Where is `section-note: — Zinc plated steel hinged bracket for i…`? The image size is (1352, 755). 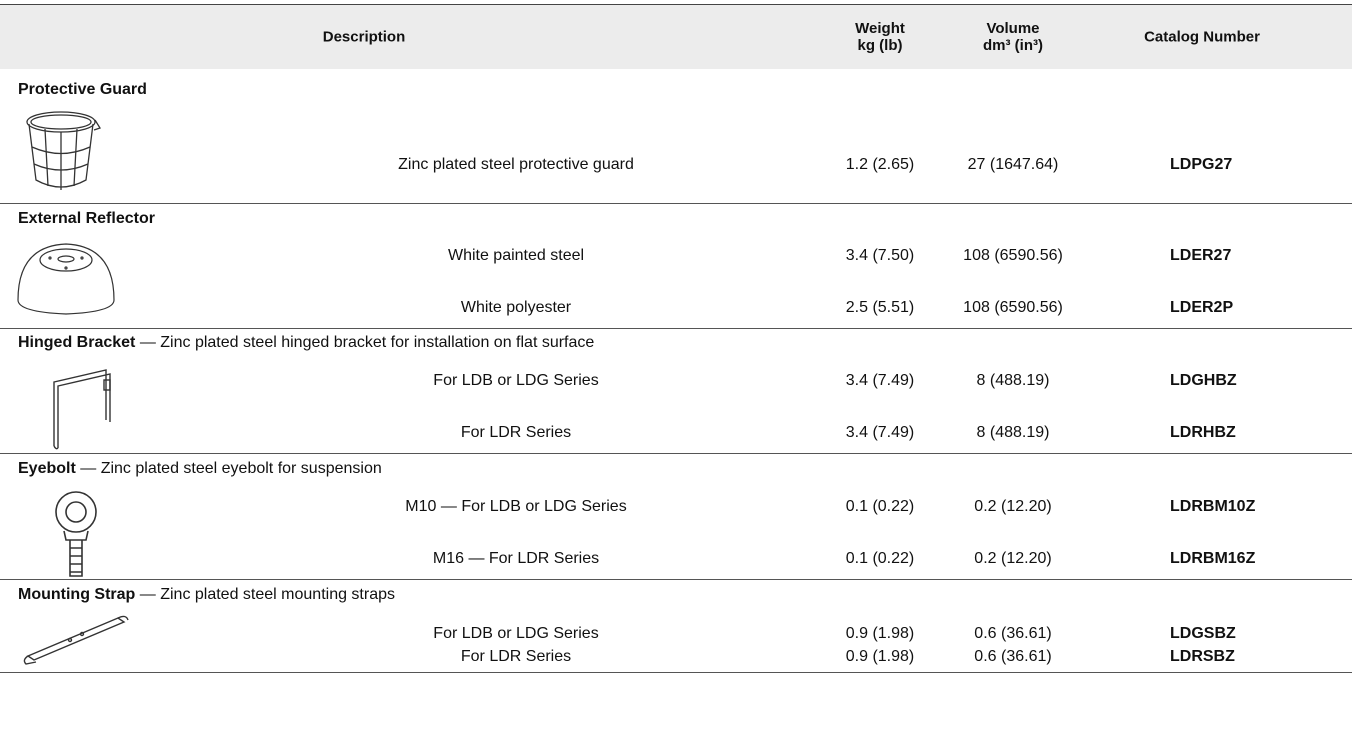 section-note: — Zinc plated steel hinged bracket for i… is located at coordinates (367, 342).